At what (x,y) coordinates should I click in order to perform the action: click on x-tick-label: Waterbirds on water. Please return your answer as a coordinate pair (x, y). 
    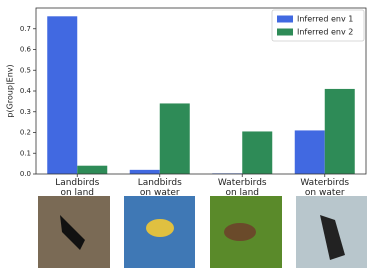
    Looking at the image, I should click on (325, 188).